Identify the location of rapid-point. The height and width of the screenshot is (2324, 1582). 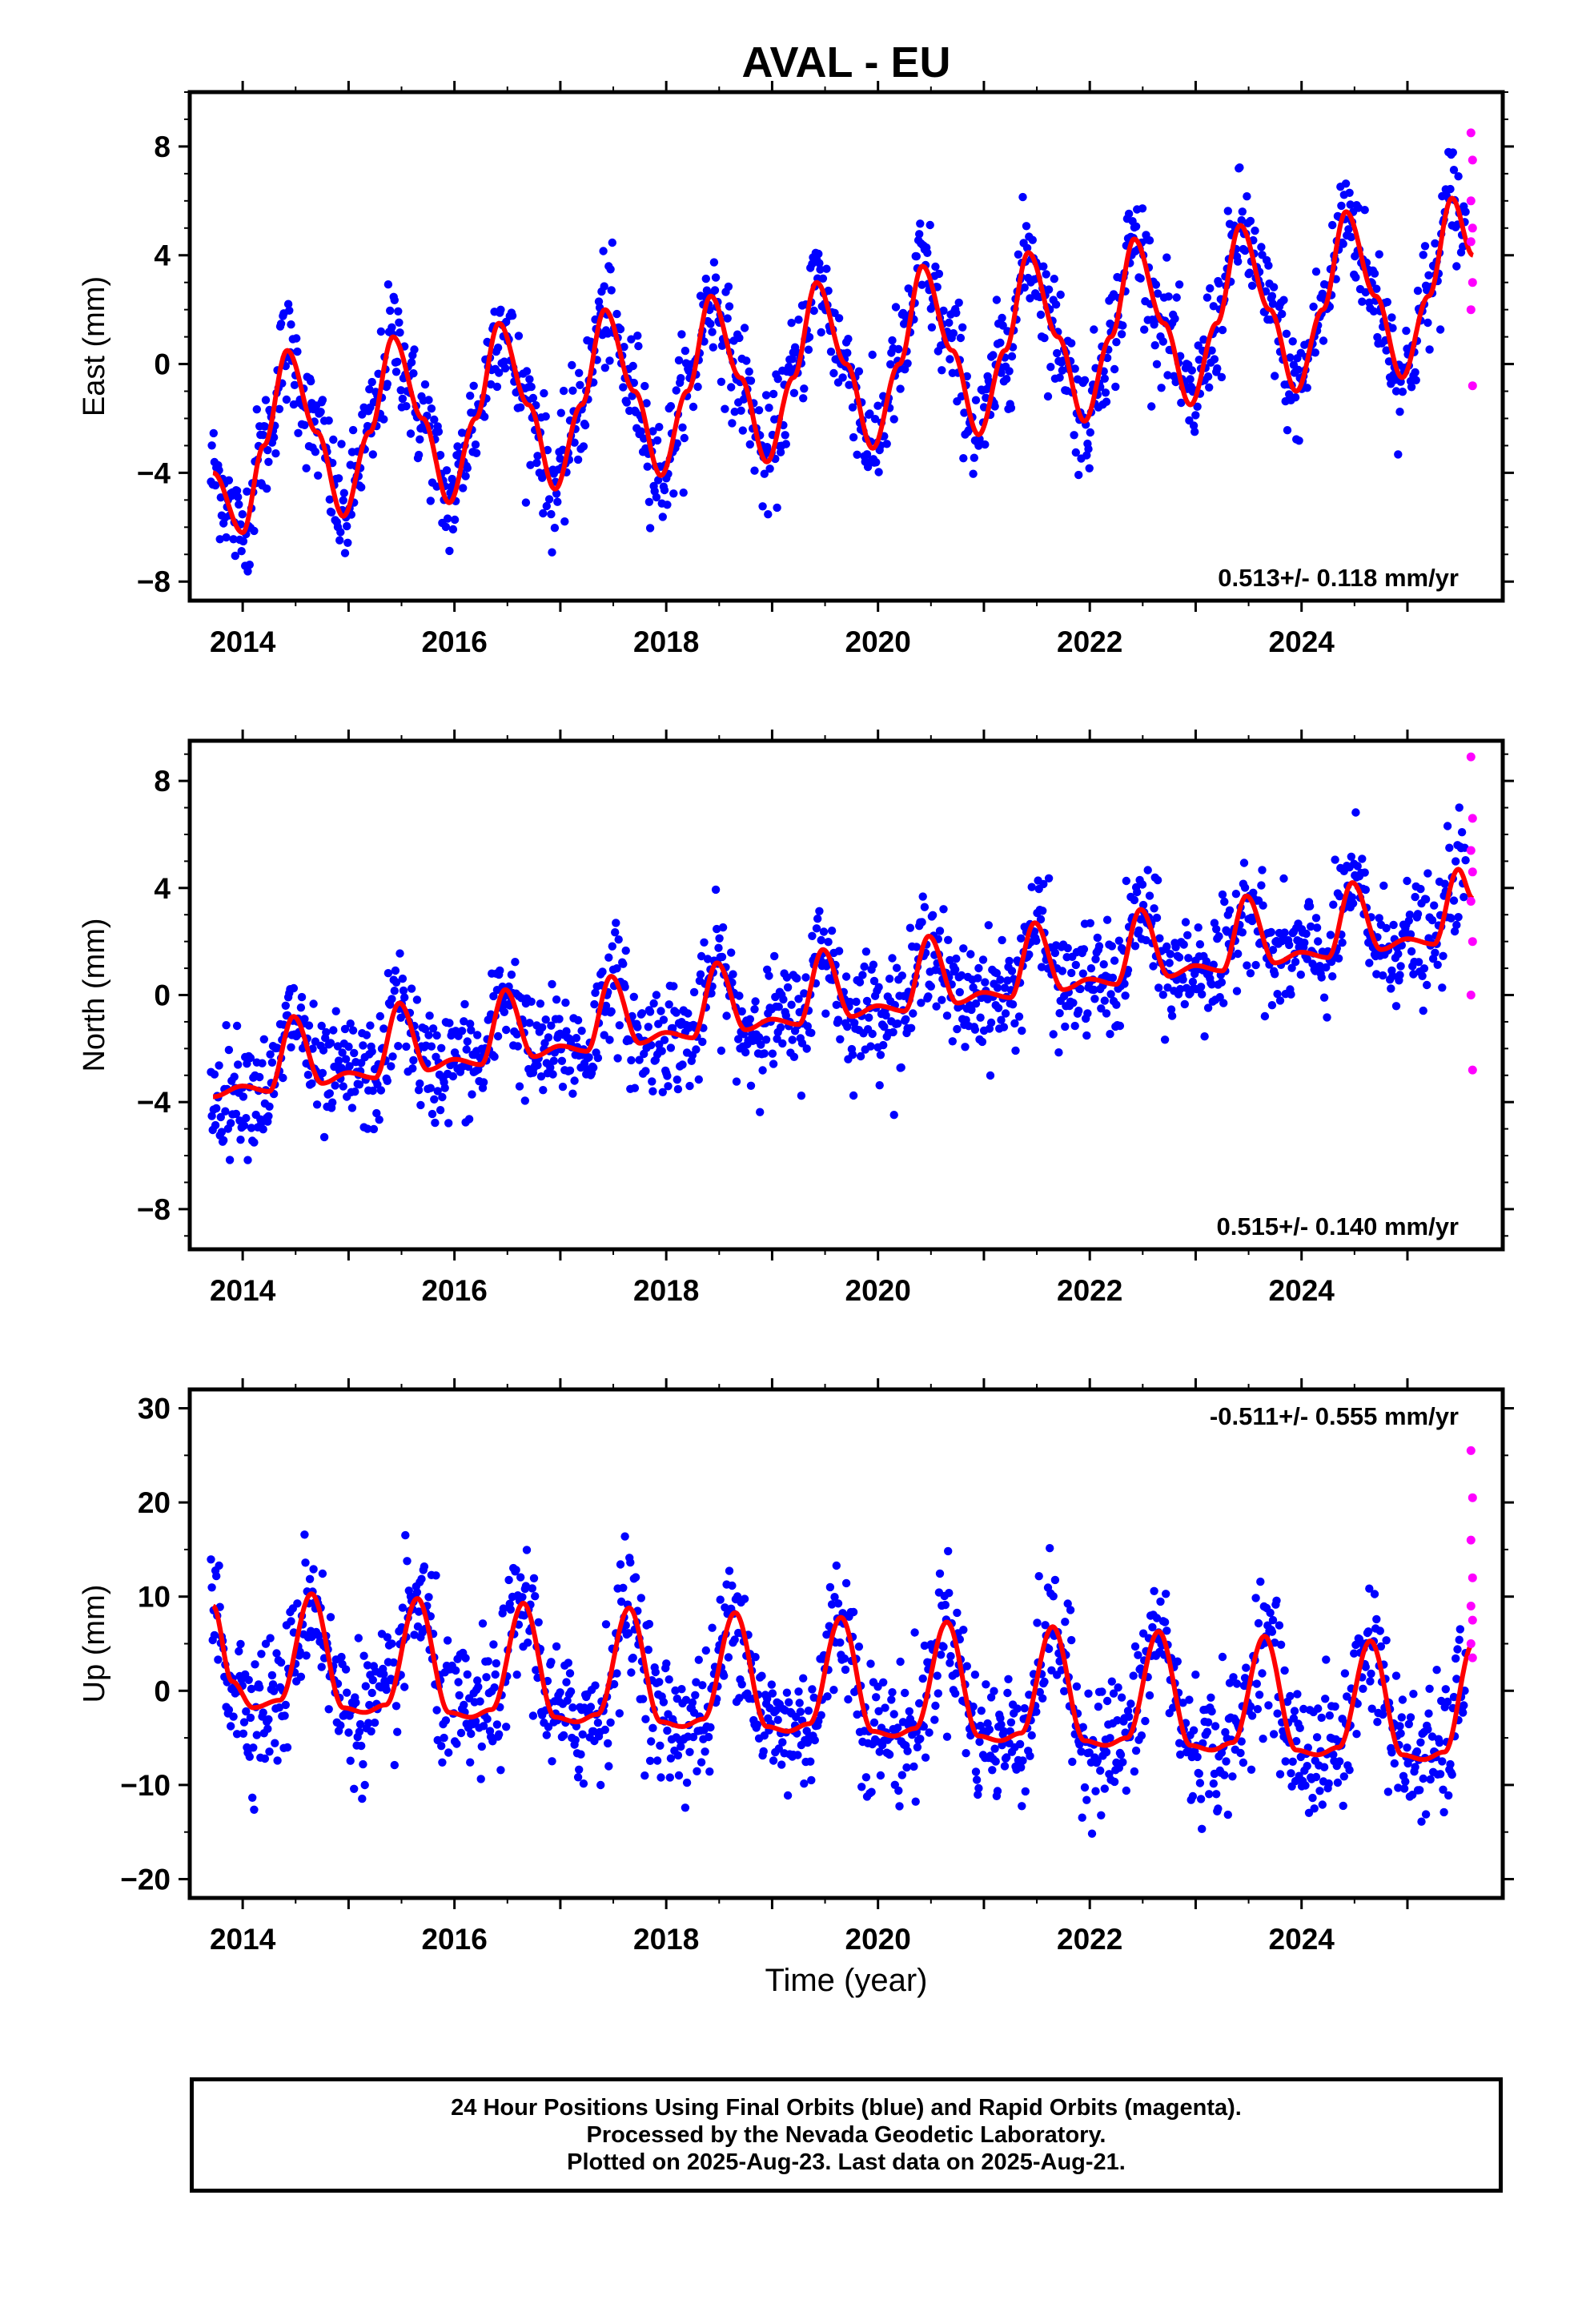
(1471, 201).